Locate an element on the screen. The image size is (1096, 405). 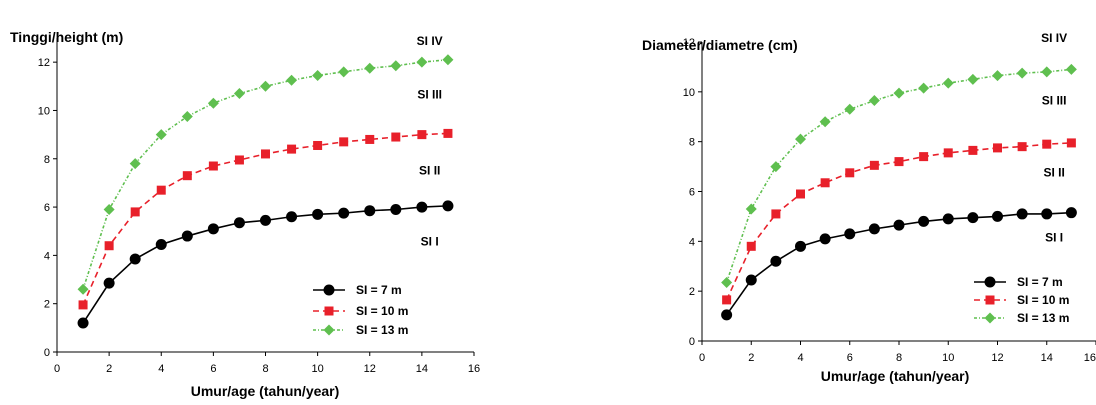
y-axis-title: Tinggi/height (m) is located at coordinates (66, 37).